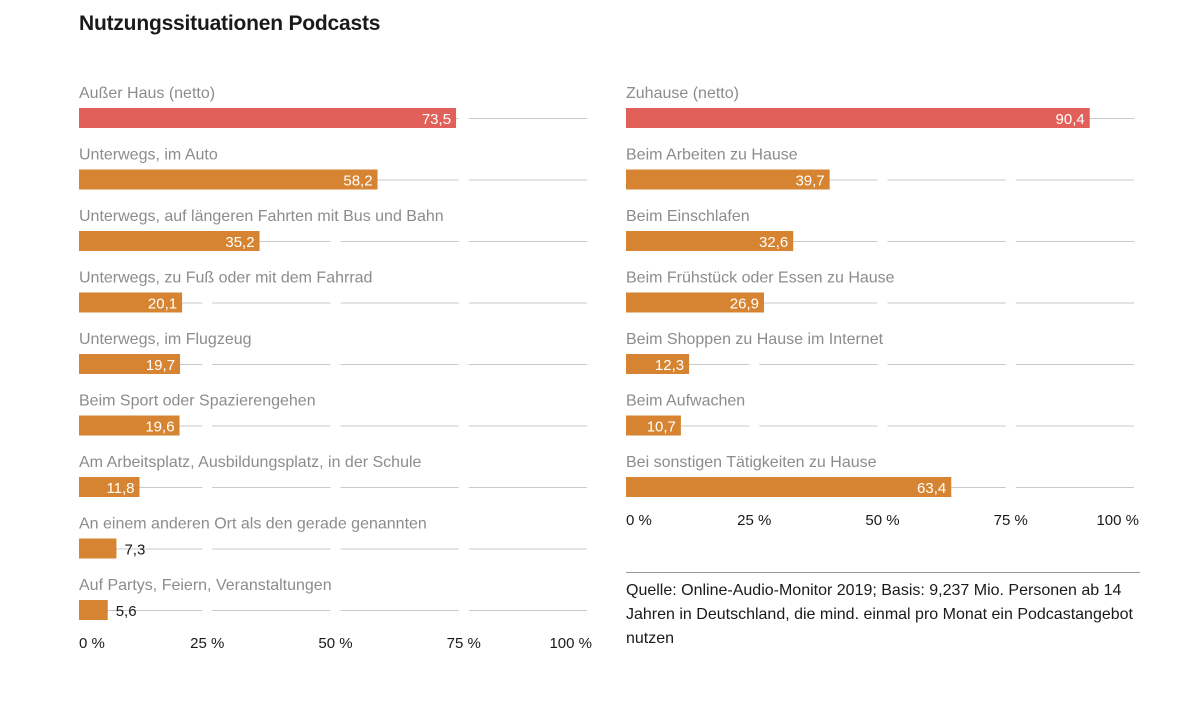 The image size is (1200, 710). Describe the element at coordinates (197, 401) in the screenshot. I see `category-label: Beim Sport oder Spazierengehen` at that location.